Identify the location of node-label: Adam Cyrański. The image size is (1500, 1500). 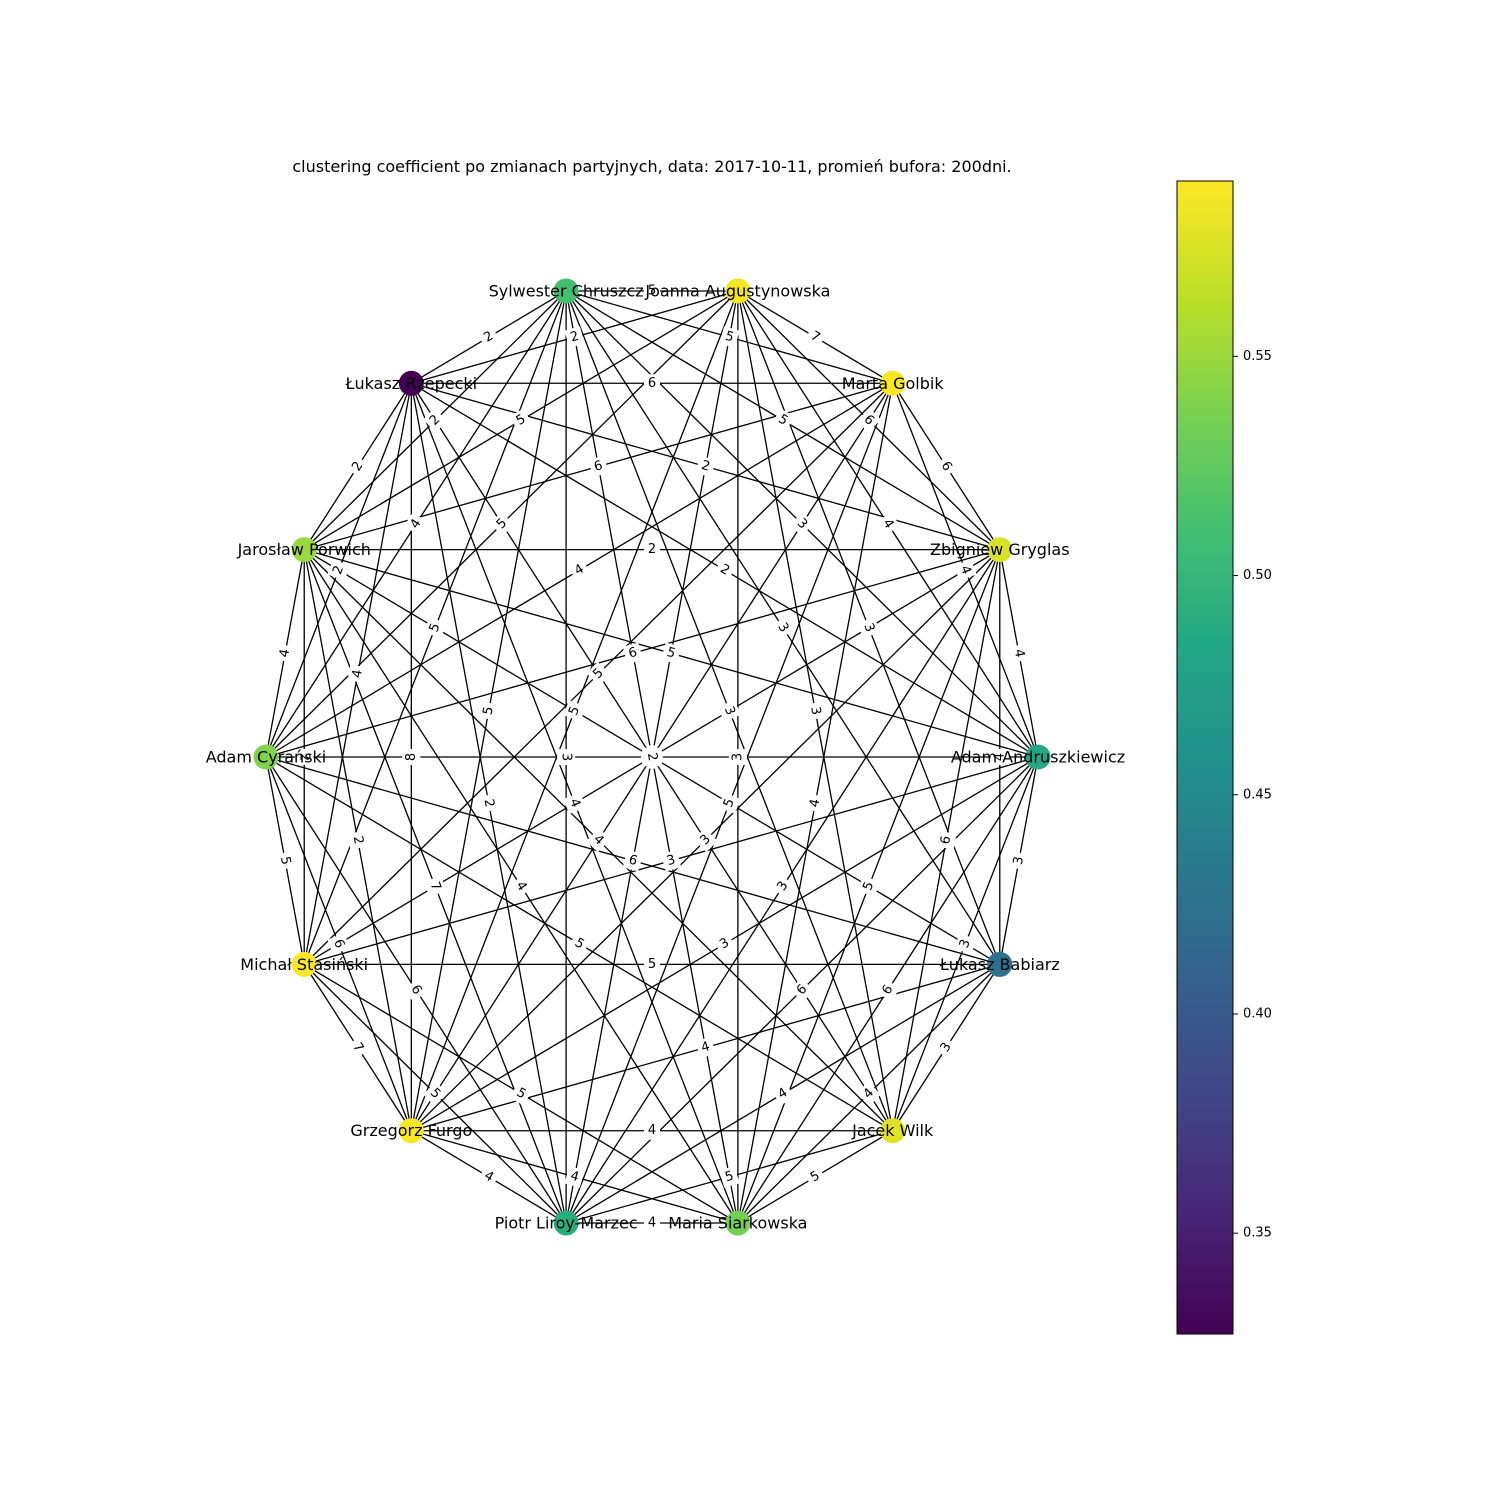
(266, 757).